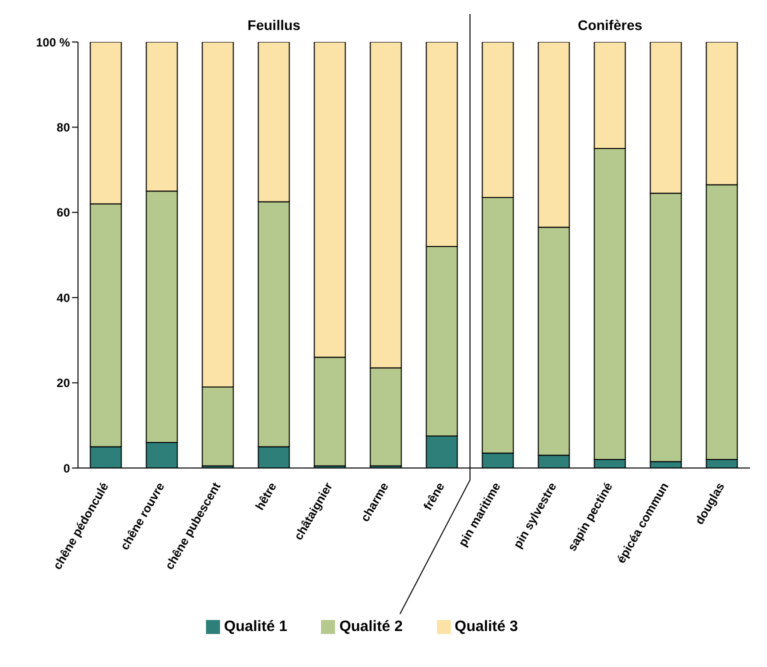 This screenshot has width=767, height=667. Describe the element at coordinates (66, 468) in the screenshot. I see `y-tick-label: 0` at that location.